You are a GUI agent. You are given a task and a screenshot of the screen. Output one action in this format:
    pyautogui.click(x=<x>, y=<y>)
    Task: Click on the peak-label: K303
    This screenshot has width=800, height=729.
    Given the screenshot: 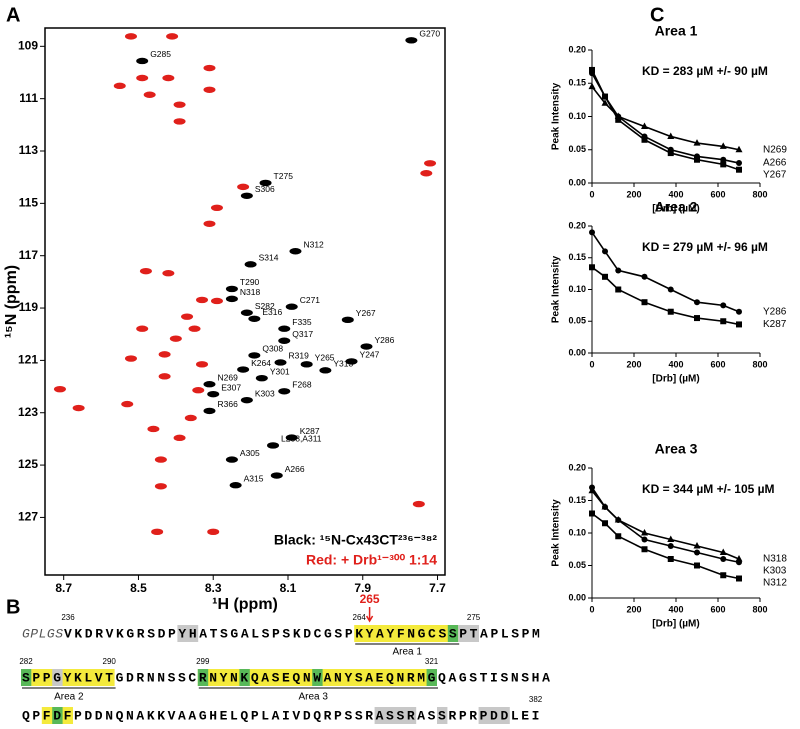 What is the action you would take?
    pyautogui.click(x=265, y=393)
    